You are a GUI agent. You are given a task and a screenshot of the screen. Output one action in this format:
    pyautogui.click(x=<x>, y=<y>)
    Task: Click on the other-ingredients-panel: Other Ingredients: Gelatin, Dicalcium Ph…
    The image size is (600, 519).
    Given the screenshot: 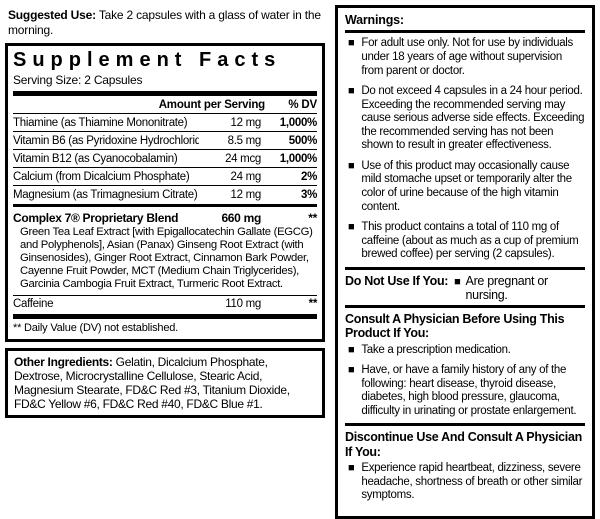 What is the action you would take?
    pyautogui.click(x=165, y=382)
    